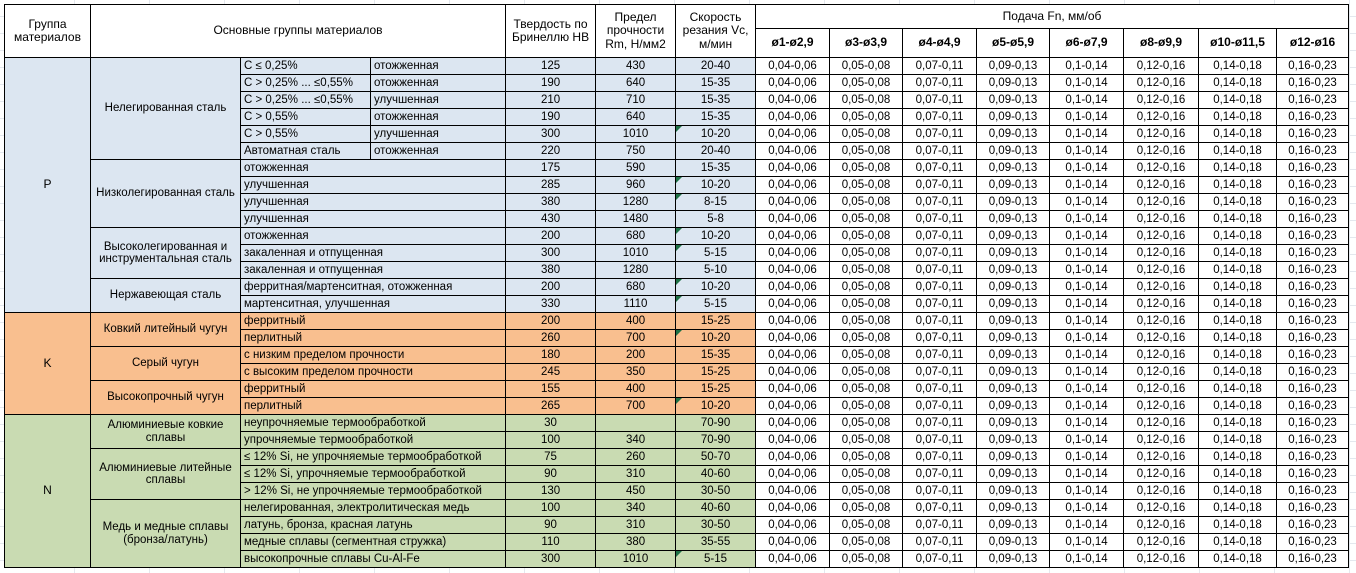 The width and height of the screenshot is (1356, 573). I want to click on hardness-cell: 130, so click(551, 491).